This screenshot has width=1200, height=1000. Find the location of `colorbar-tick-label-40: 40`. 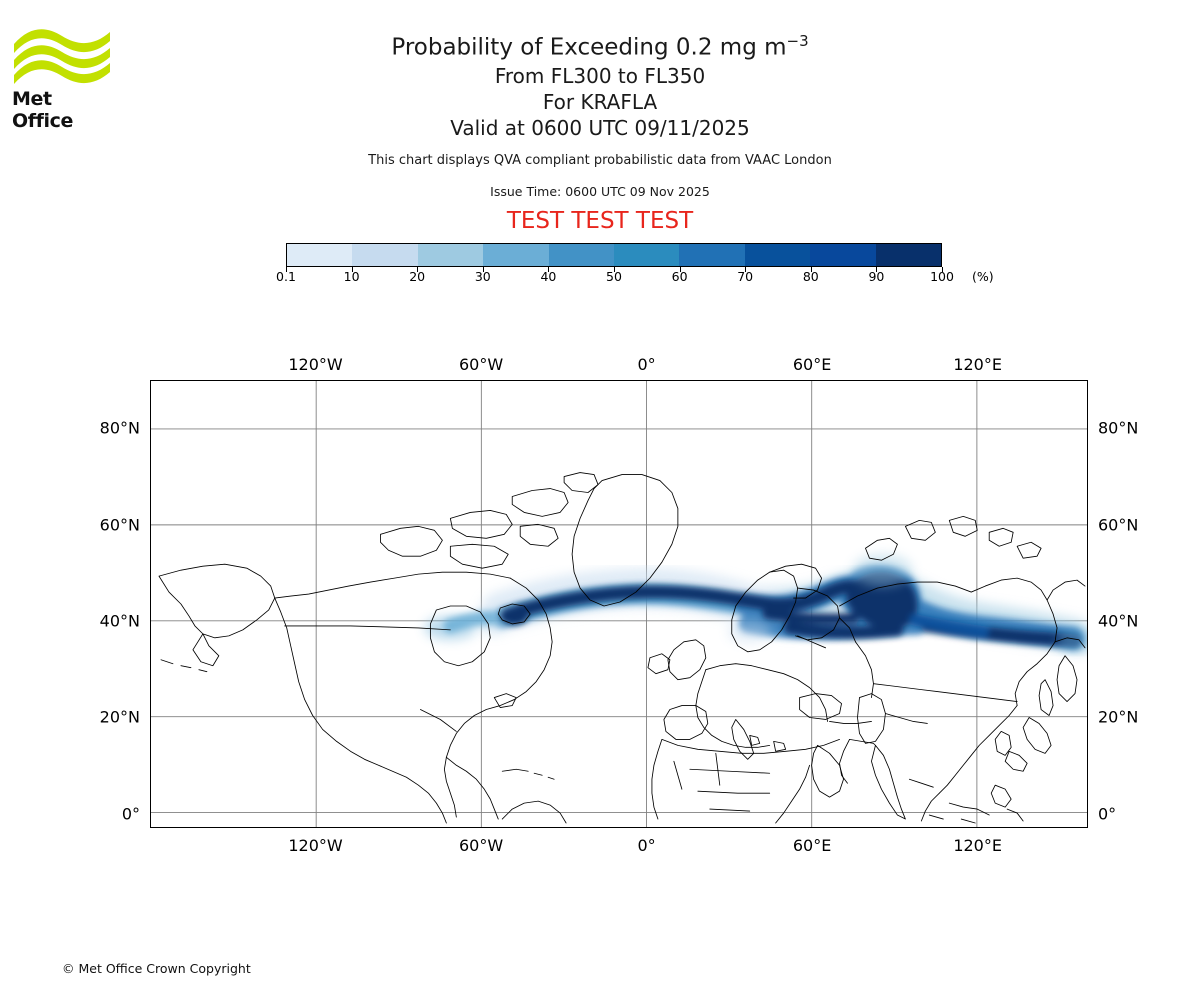

colorbar-tick-label-40: 40 is located at coordinates (548, 276).